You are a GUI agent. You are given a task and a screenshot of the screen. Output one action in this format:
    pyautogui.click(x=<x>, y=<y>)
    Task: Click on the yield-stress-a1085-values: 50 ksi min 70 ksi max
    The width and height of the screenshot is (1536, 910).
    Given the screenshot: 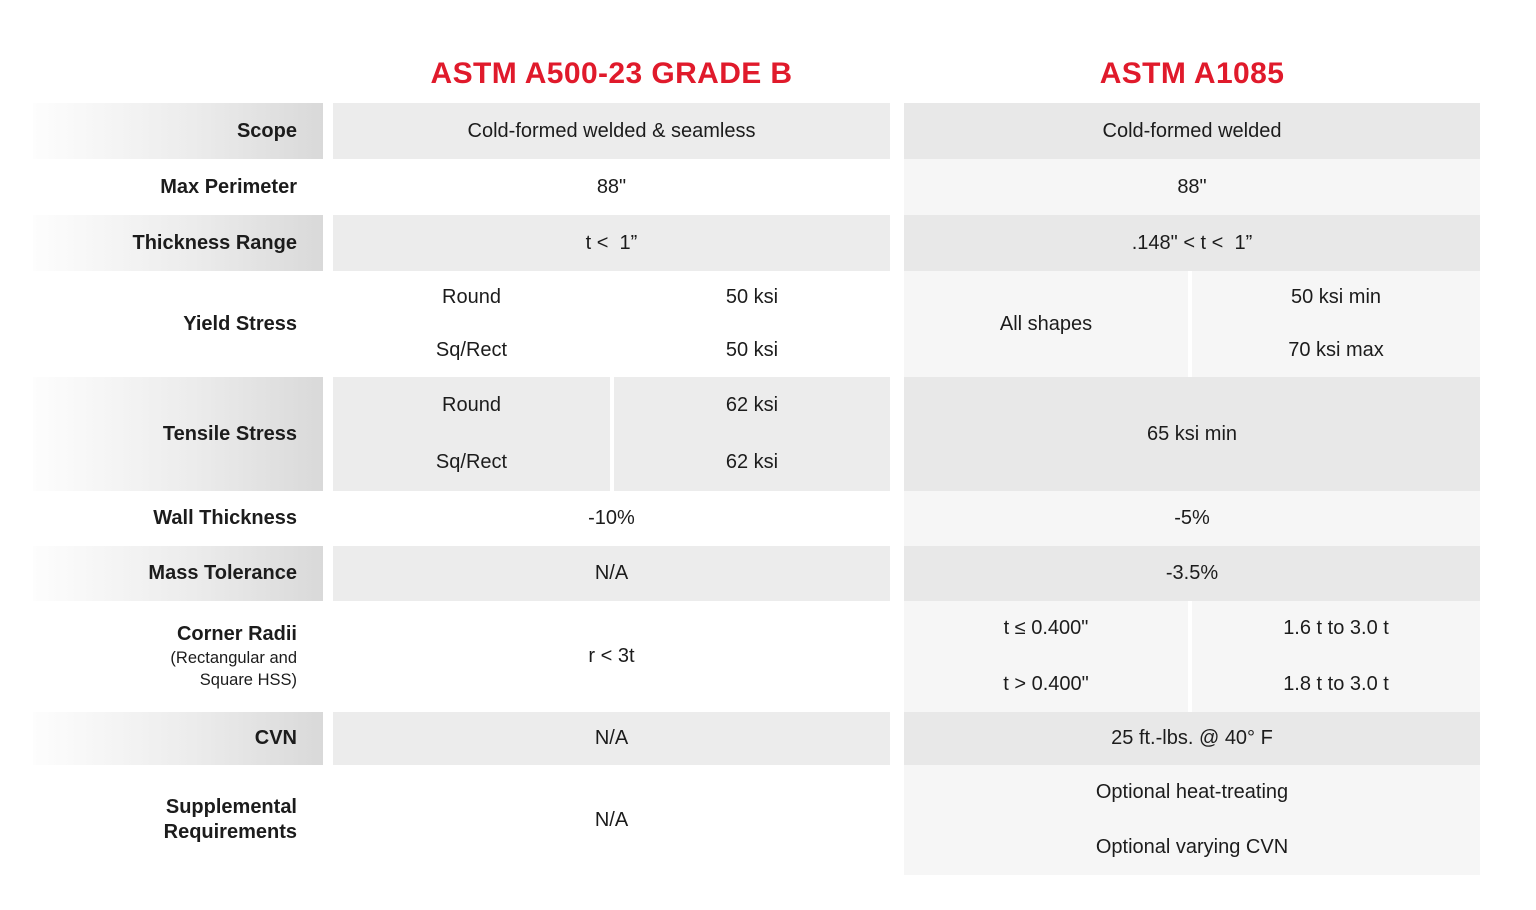 What is the action you would take?
    pyautogui.click(x=1336, y=324)
    